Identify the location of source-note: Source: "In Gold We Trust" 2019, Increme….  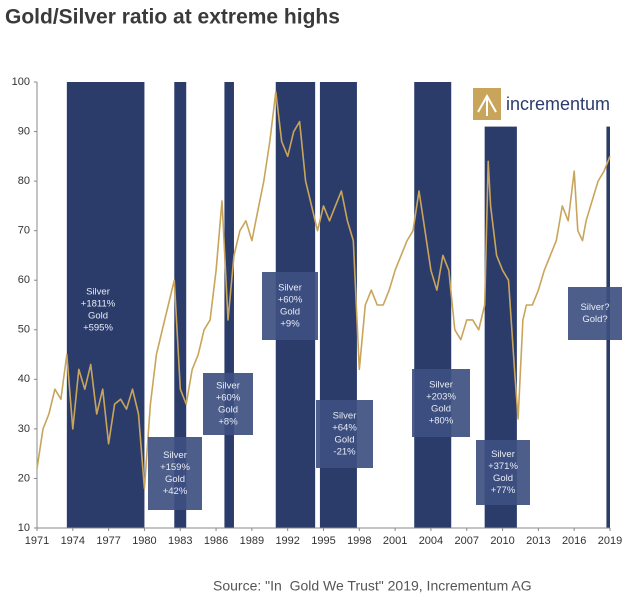
(372, 586).